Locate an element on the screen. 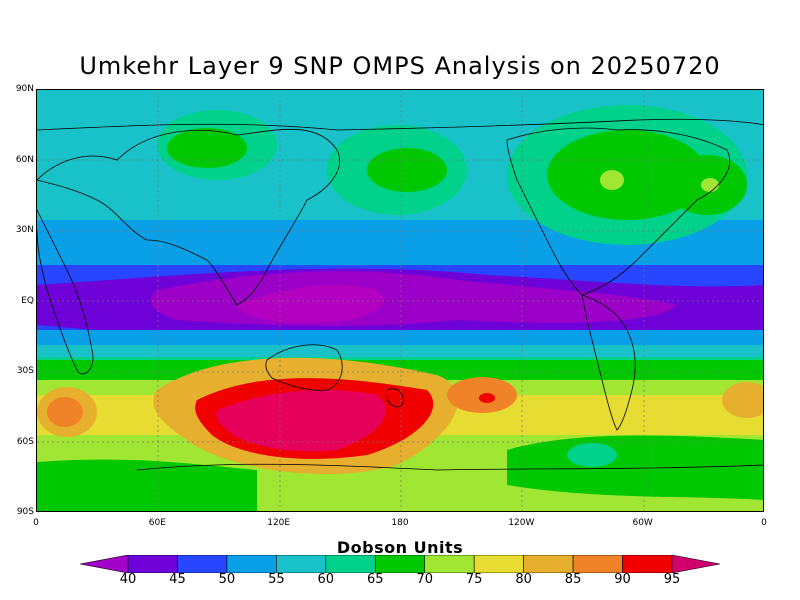  colorbar-title: Dobson Units is located at coordinates (400, 547).